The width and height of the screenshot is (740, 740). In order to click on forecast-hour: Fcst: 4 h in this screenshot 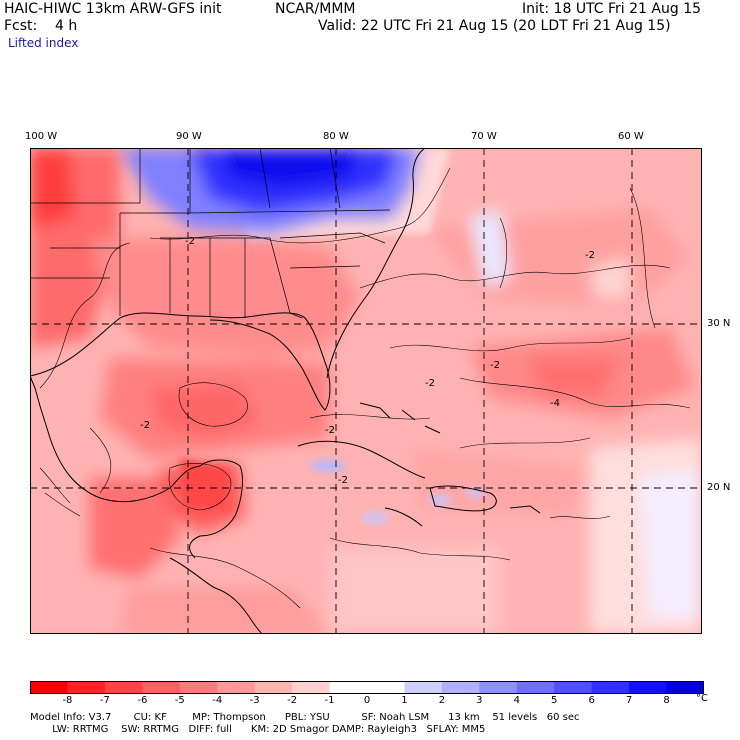, I will do `click(41, 26)`.